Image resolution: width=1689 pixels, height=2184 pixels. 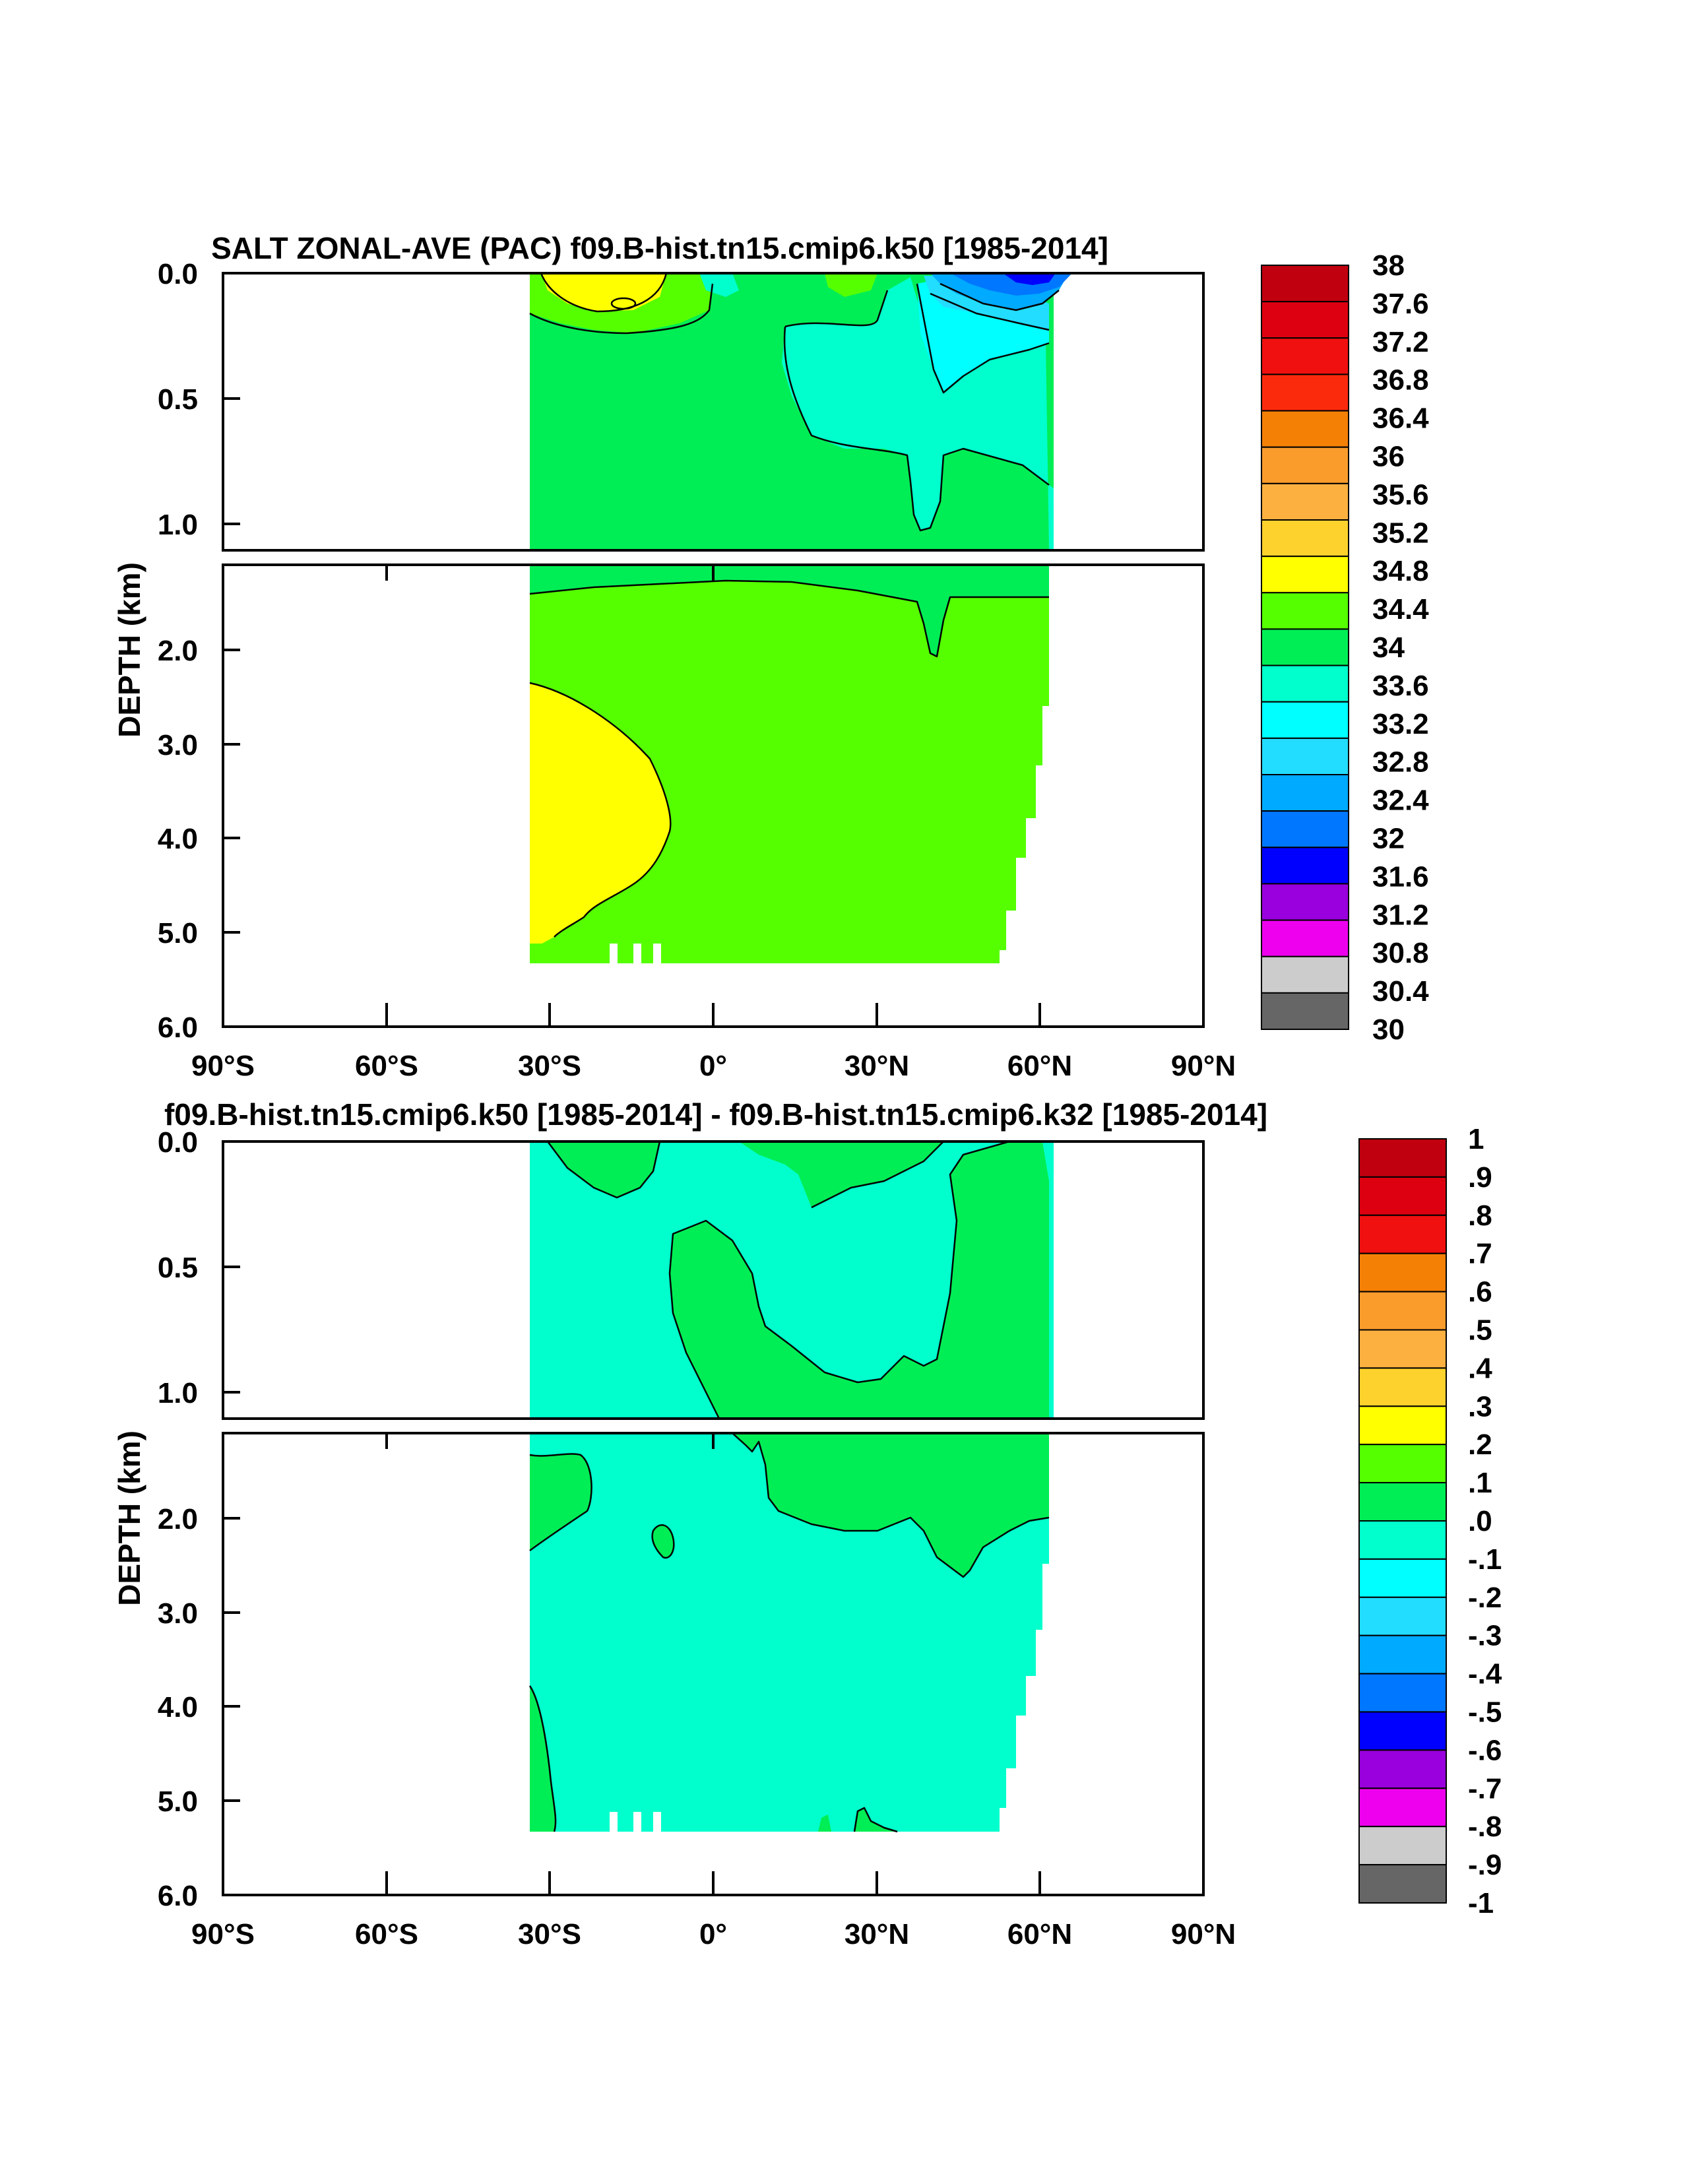 What do you see at coordinates (129, 650) in the screenshot?
I see `p1-ylabel: DEPTH (km)` at bounding box center [129, 650].